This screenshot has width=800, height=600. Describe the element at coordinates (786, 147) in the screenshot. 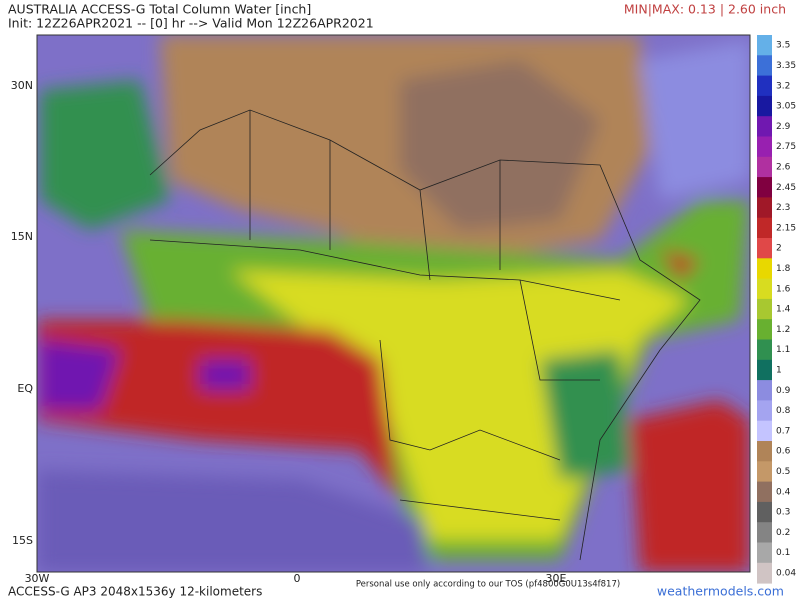

I see `colorbar-label: 2.75` at that location.